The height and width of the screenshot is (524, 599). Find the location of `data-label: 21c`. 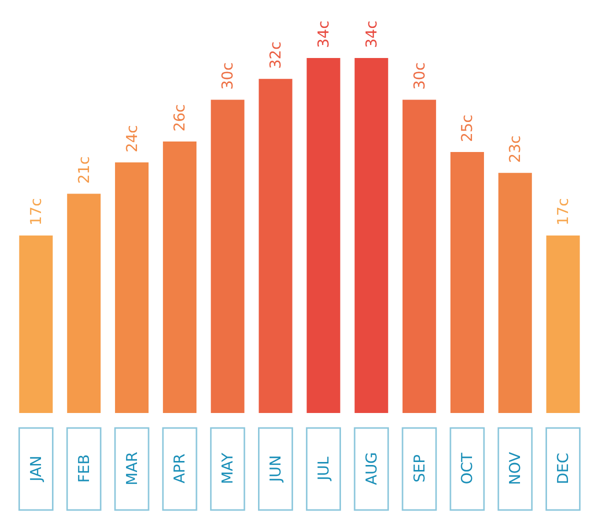

data-label: 21c is located at coordinates (83, 170).